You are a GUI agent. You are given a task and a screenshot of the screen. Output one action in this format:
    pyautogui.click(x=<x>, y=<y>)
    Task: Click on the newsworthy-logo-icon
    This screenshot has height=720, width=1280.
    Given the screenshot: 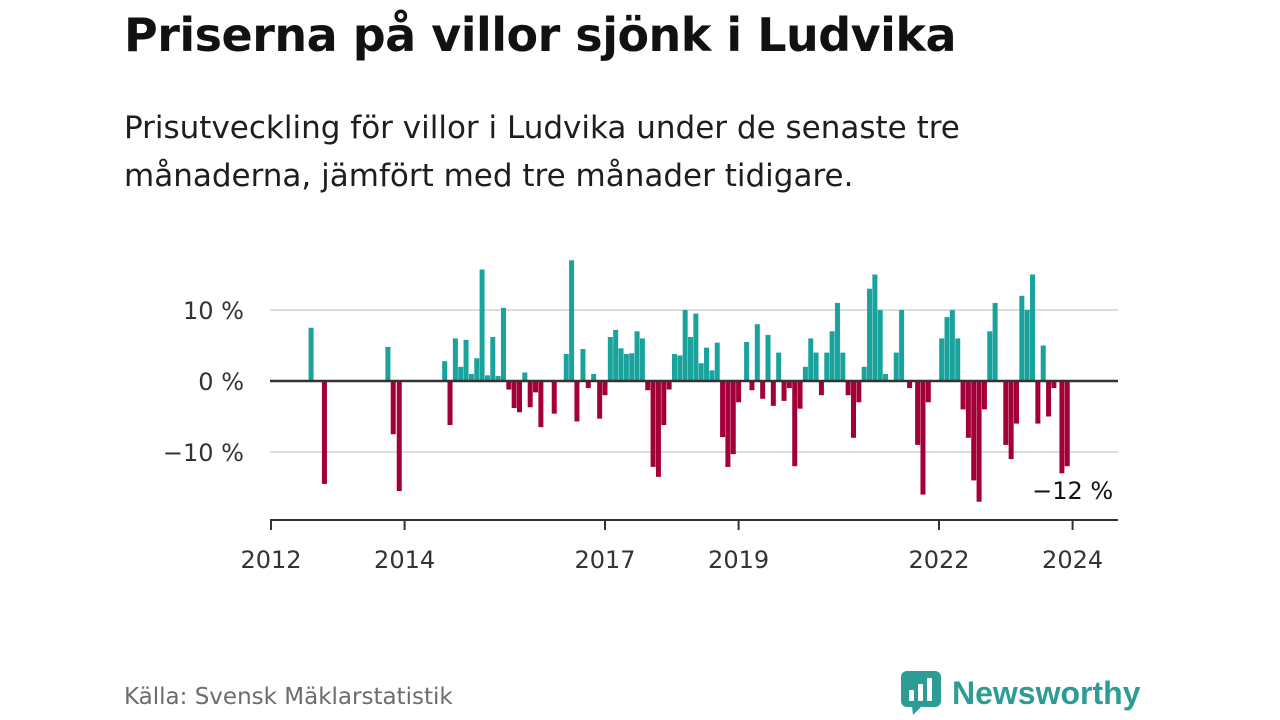 What is the action you would take?
    pyautogui.click(x=921, y=693)
    